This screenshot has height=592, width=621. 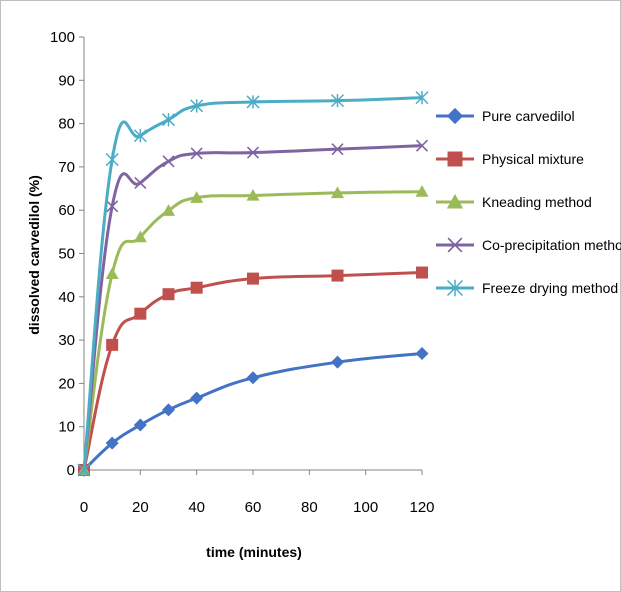 I want to click on y-tick-label: 10, so click(x=66, y=427).